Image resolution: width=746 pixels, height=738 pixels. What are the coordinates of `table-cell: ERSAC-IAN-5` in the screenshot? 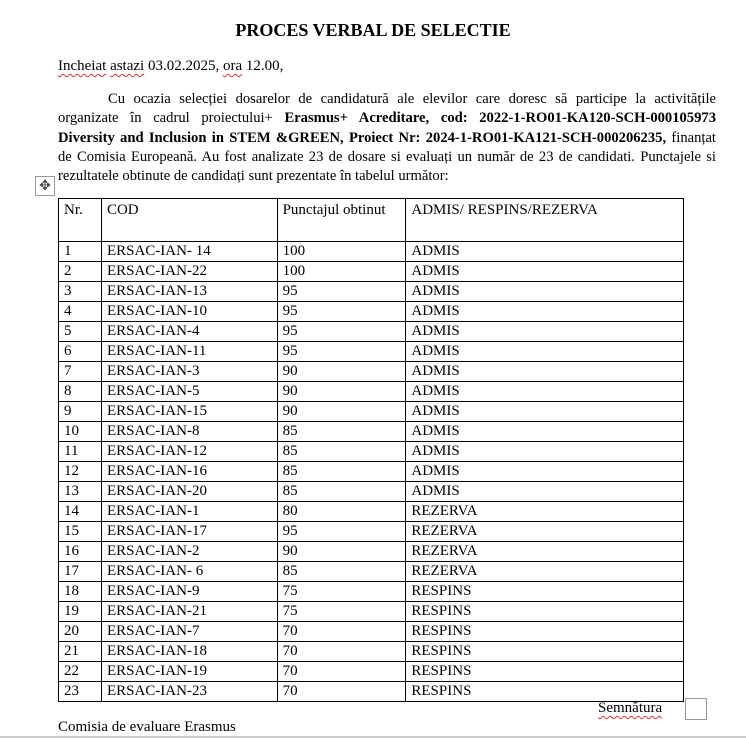 It's located at (189, 391).